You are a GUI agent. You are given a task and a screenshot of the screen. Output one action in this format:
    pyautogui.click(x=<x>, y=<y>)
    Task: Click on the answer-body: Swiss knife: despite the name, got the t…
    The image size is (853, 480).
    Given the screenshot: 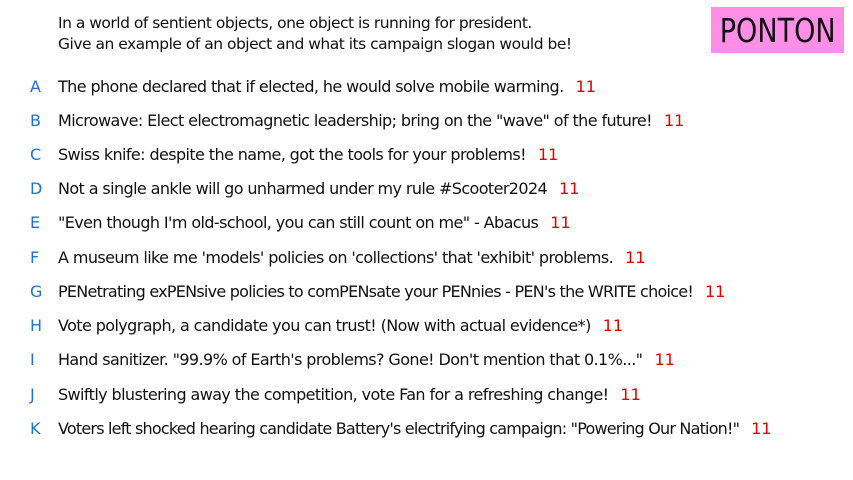 What is the action you would take?
    pyautogui.click(x=308, y=155)
    